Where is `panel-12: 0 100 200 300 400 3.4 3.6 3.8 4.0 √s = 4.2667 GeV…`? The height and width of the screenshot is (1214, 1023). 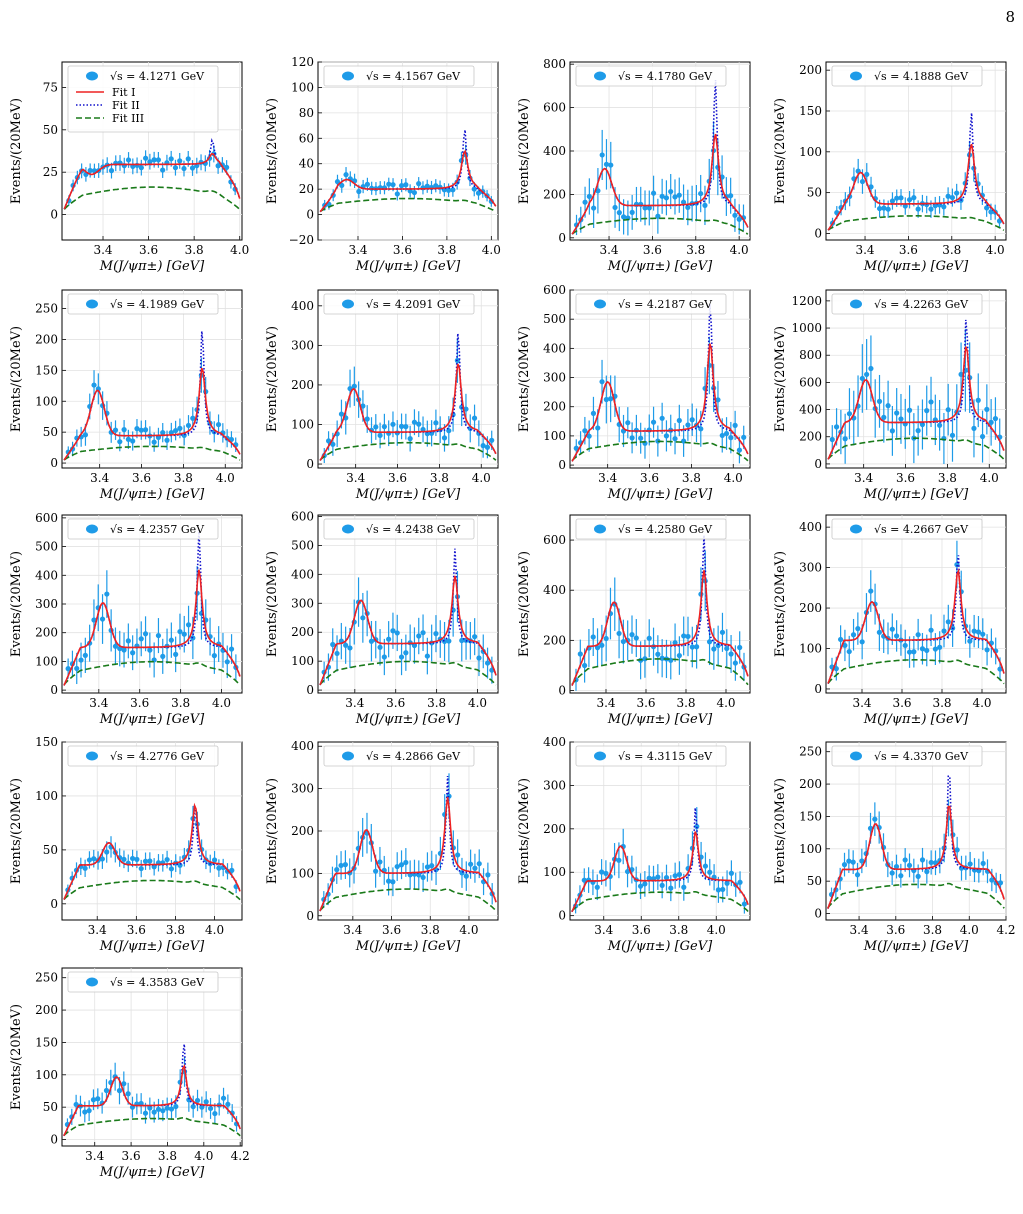 panel-12: 0 100 200 300 400 3.4 3.6 3.8 4.0 √s = 4.2667 GeV… is located at coordinates (890, 620).